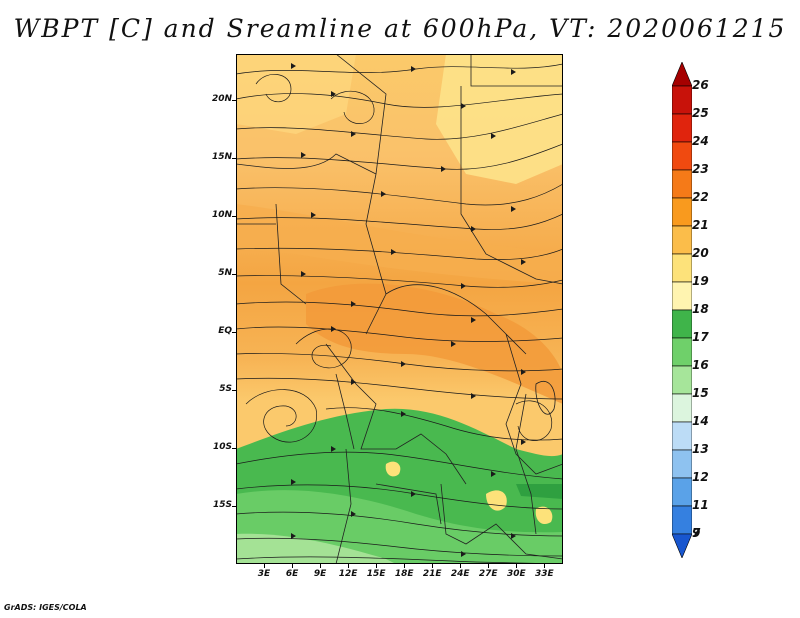  Describe the element at coordinates (682, 74) in the screenshot. I see `colorbar-top-arrow` at that location.